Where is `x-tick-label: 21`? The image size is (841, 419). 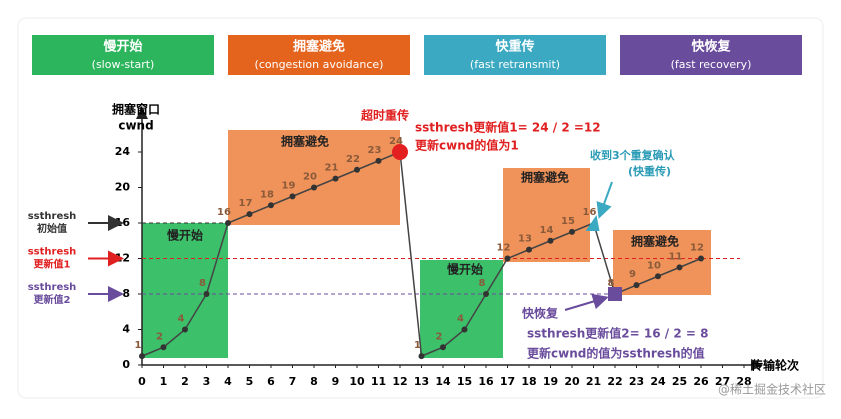
x-tick-label: 21 is located at coordinates (593, 381).